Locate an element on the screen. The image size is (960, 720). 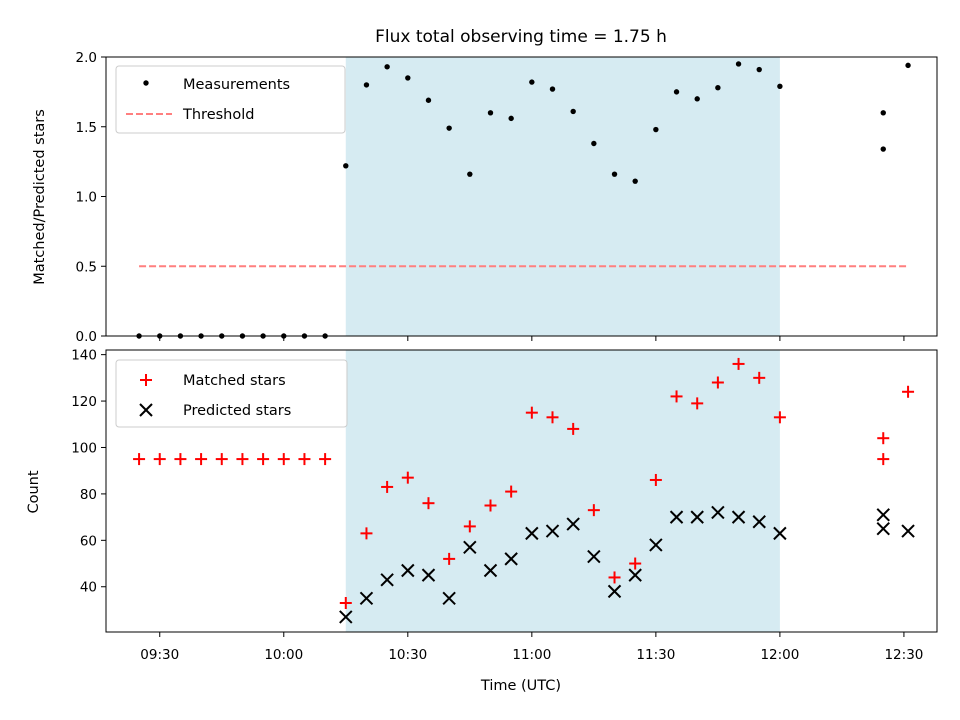
legend-measurements-label: Measurements is located at coordinates (236, 85).